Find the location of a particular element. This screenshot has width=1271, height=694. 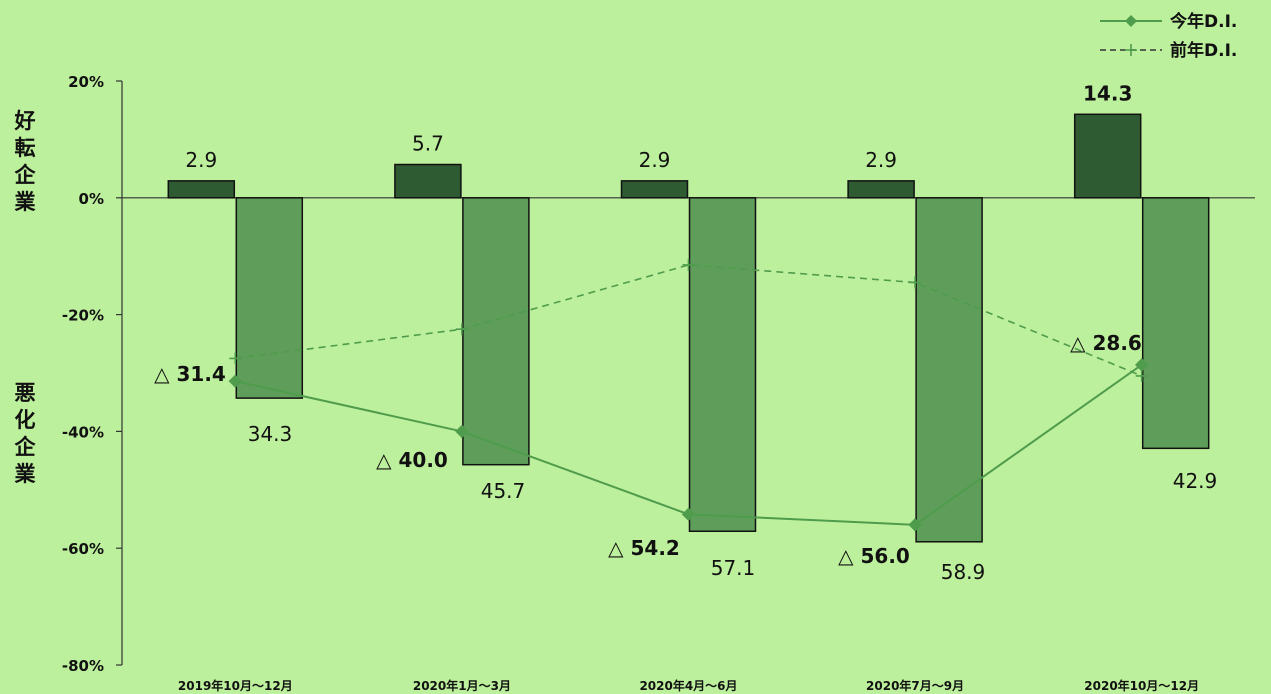

legend-label-current: 今年D.I. is located at coordinates (1203, 21).